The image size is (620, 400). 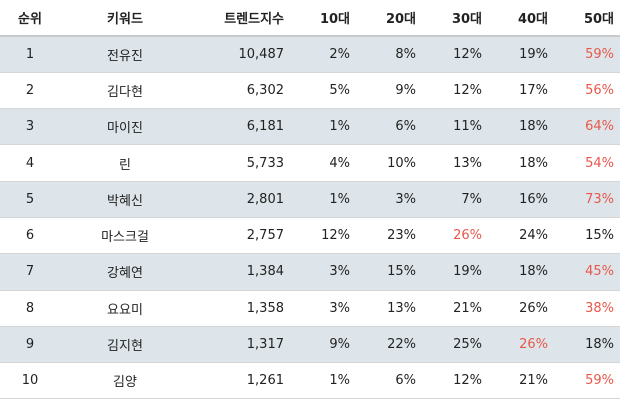 What do you see at coordinates (310, 272) in the screenshot?
I see `table-row: 7 강혜연 1,384 3% 15% 19% 18% 45%` at bounding box center [310, 272].